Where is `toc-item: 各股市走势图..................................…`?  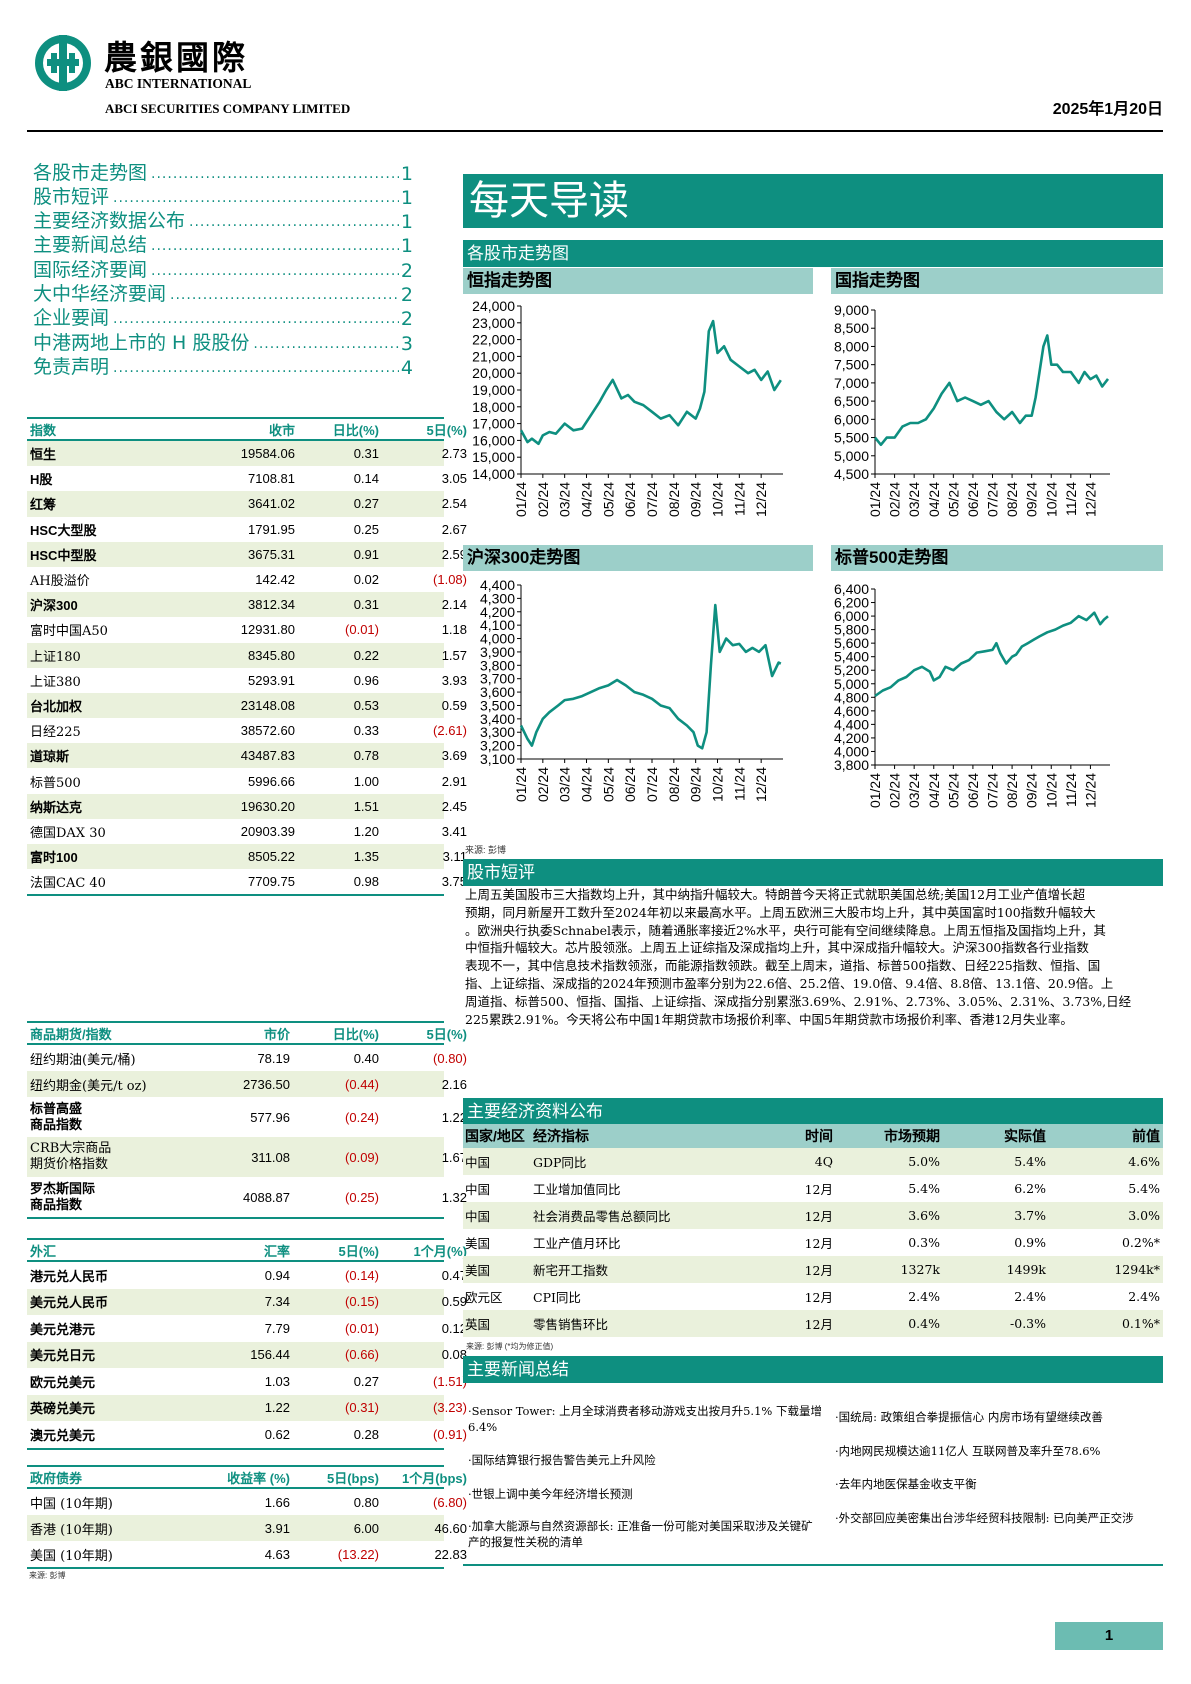 toc-item: 各股市走势图..................................… is located at coordinates (223, 173).